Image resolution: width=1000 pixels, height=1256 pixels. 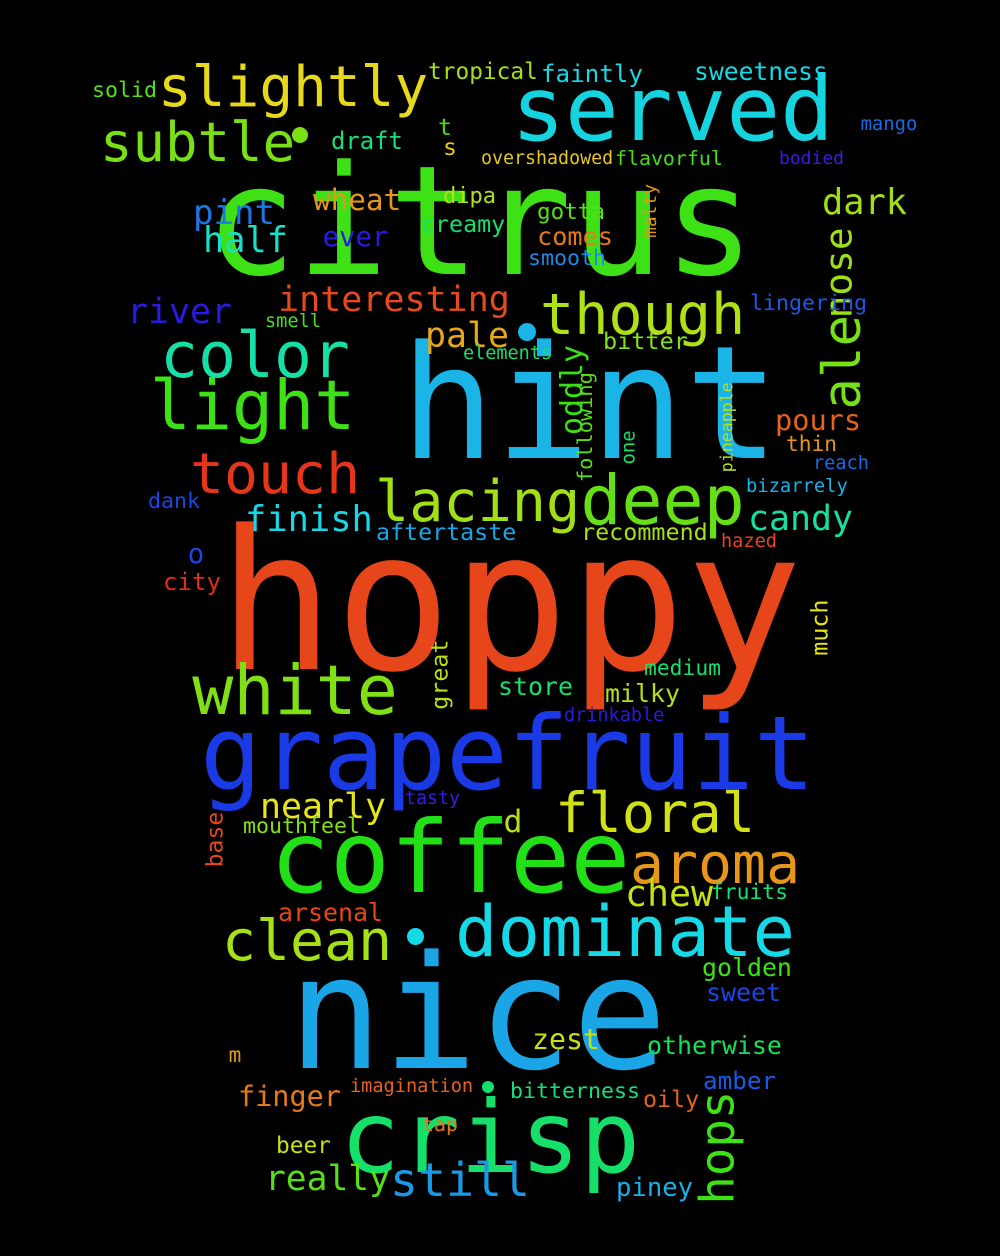 I want to click on word-much: much, so click(x=820, y=628).